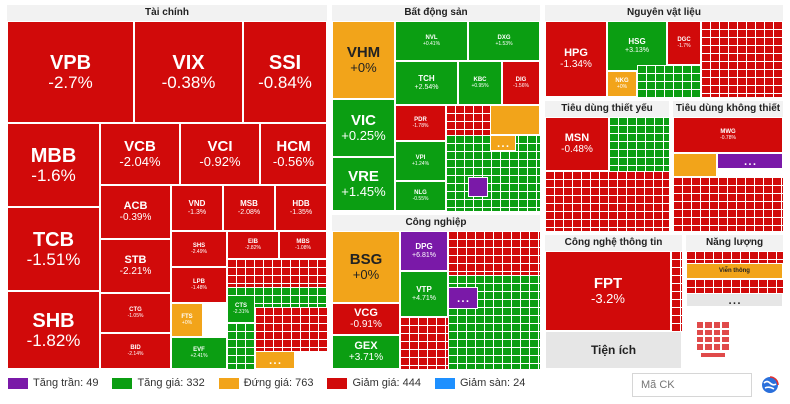 The image size is (790, 404). I want to click on sector-title: Năng lượng, so click(734, 243).